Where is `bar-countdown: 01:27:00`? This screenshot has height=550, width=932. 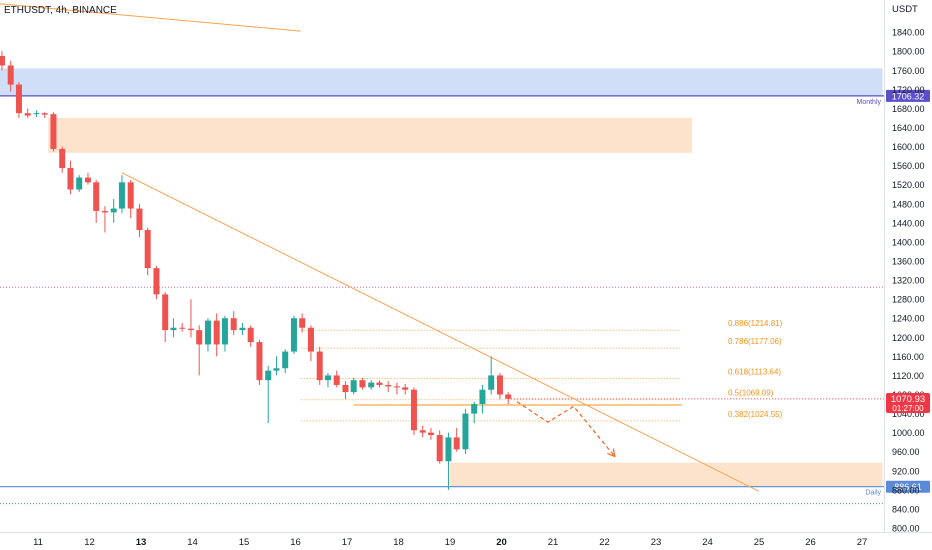
bar-countdown: 01:27:00 is located at coordinates (908, 408).